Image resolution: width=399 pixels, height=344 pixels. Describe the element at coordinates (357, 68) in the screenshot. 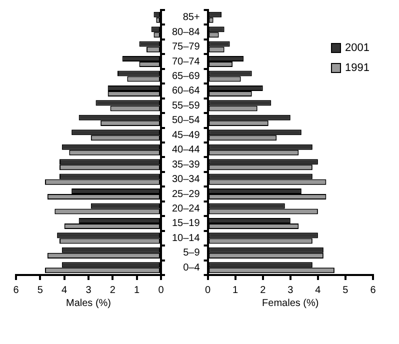

I see `legend-label: 1991` at that location.